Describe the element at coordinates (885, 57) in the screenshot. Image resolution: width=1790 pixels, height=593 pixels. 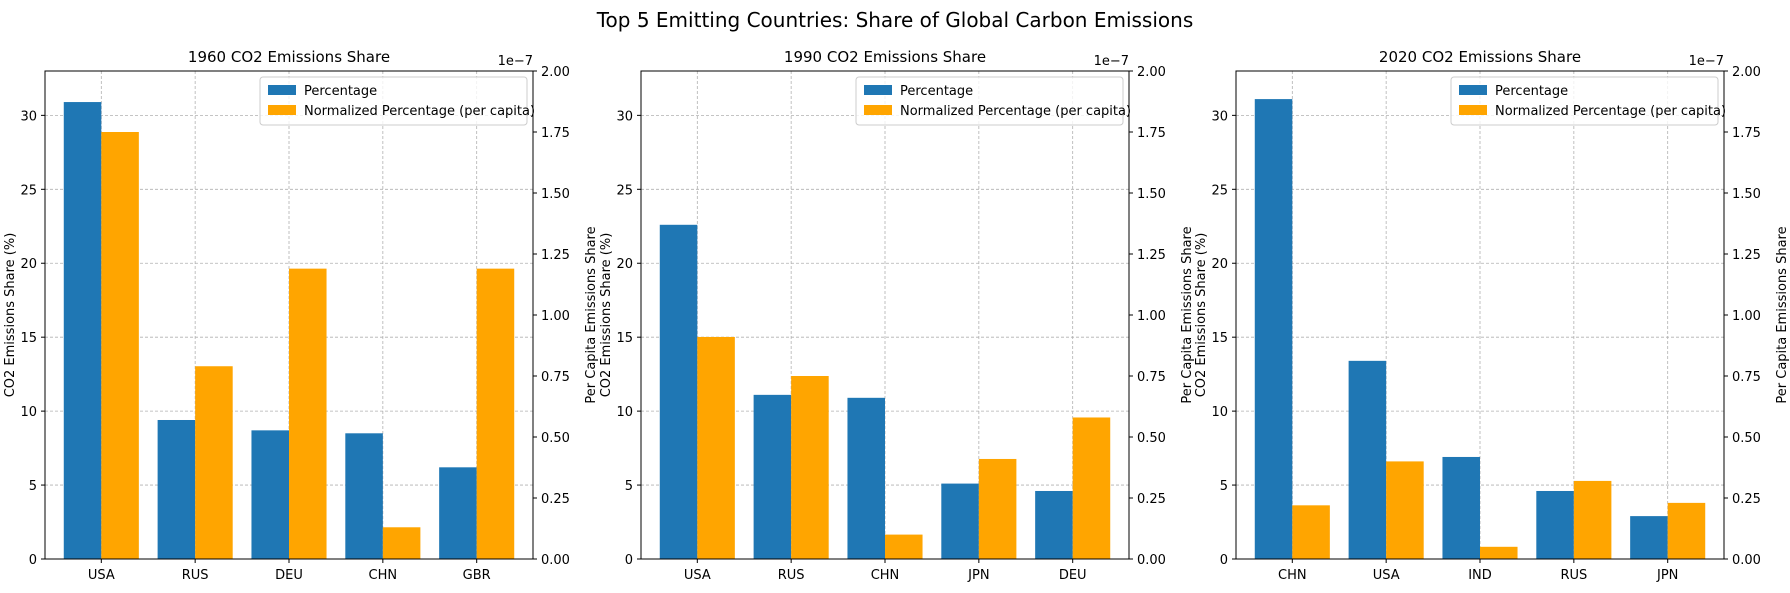
I see `subplot-title: 1990 CO2 Emissions Share` at that location.